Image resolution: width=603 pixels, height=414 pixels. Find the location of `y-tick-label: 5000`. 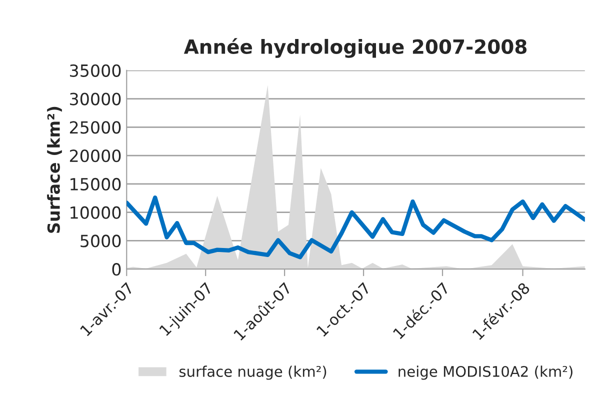

y-tick-label: 5000 is located at coordinates (100, 241).